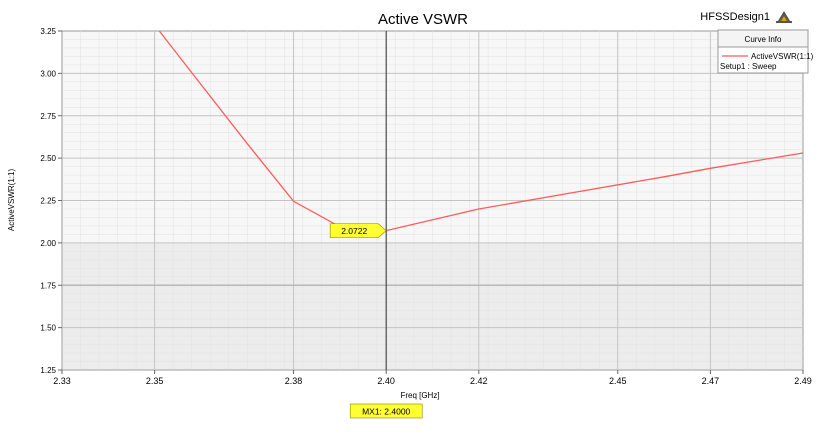 The width and height of the screenshot is (838, 433). I want to click on legend-header: Curve Info, so click(763, 39).